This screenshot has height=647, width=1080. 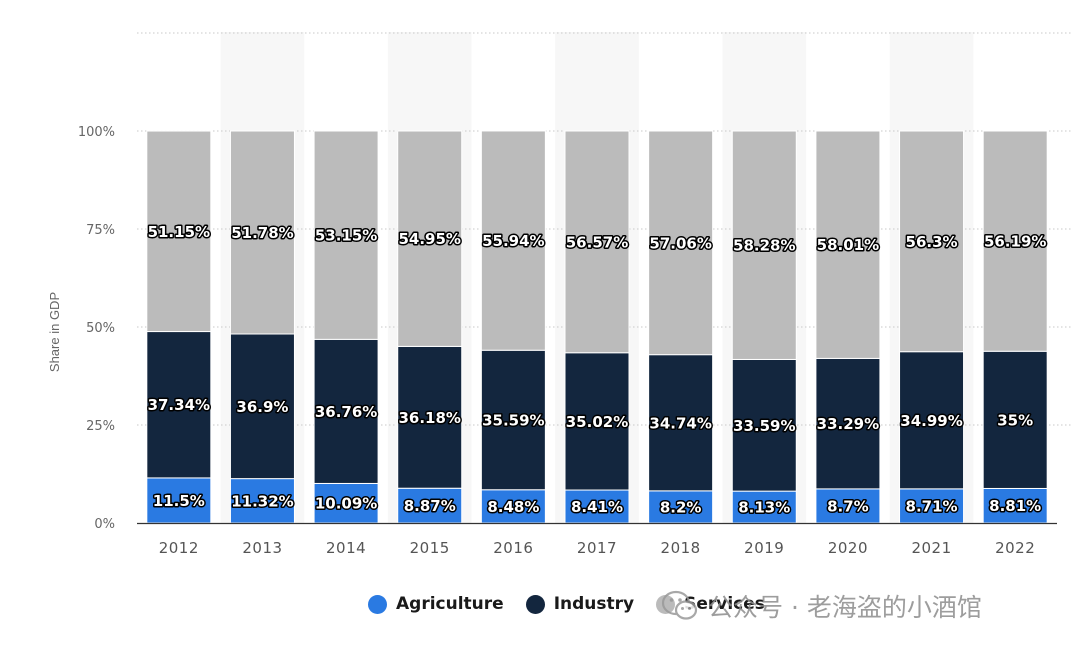 I want to click on y-axis: 0% 25% 50% 75% 100%, so click(x=96, y=328).